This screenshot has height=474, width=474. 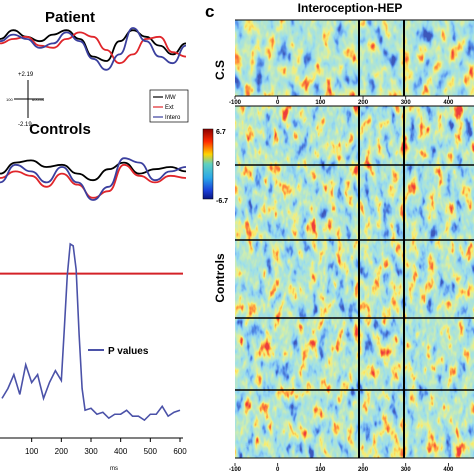 What do you see at coordinates (106, 447) in the screenshot?
I see `pvalue-ticks: 100 200 300 400 500 600` at bounding box center [106, 447].